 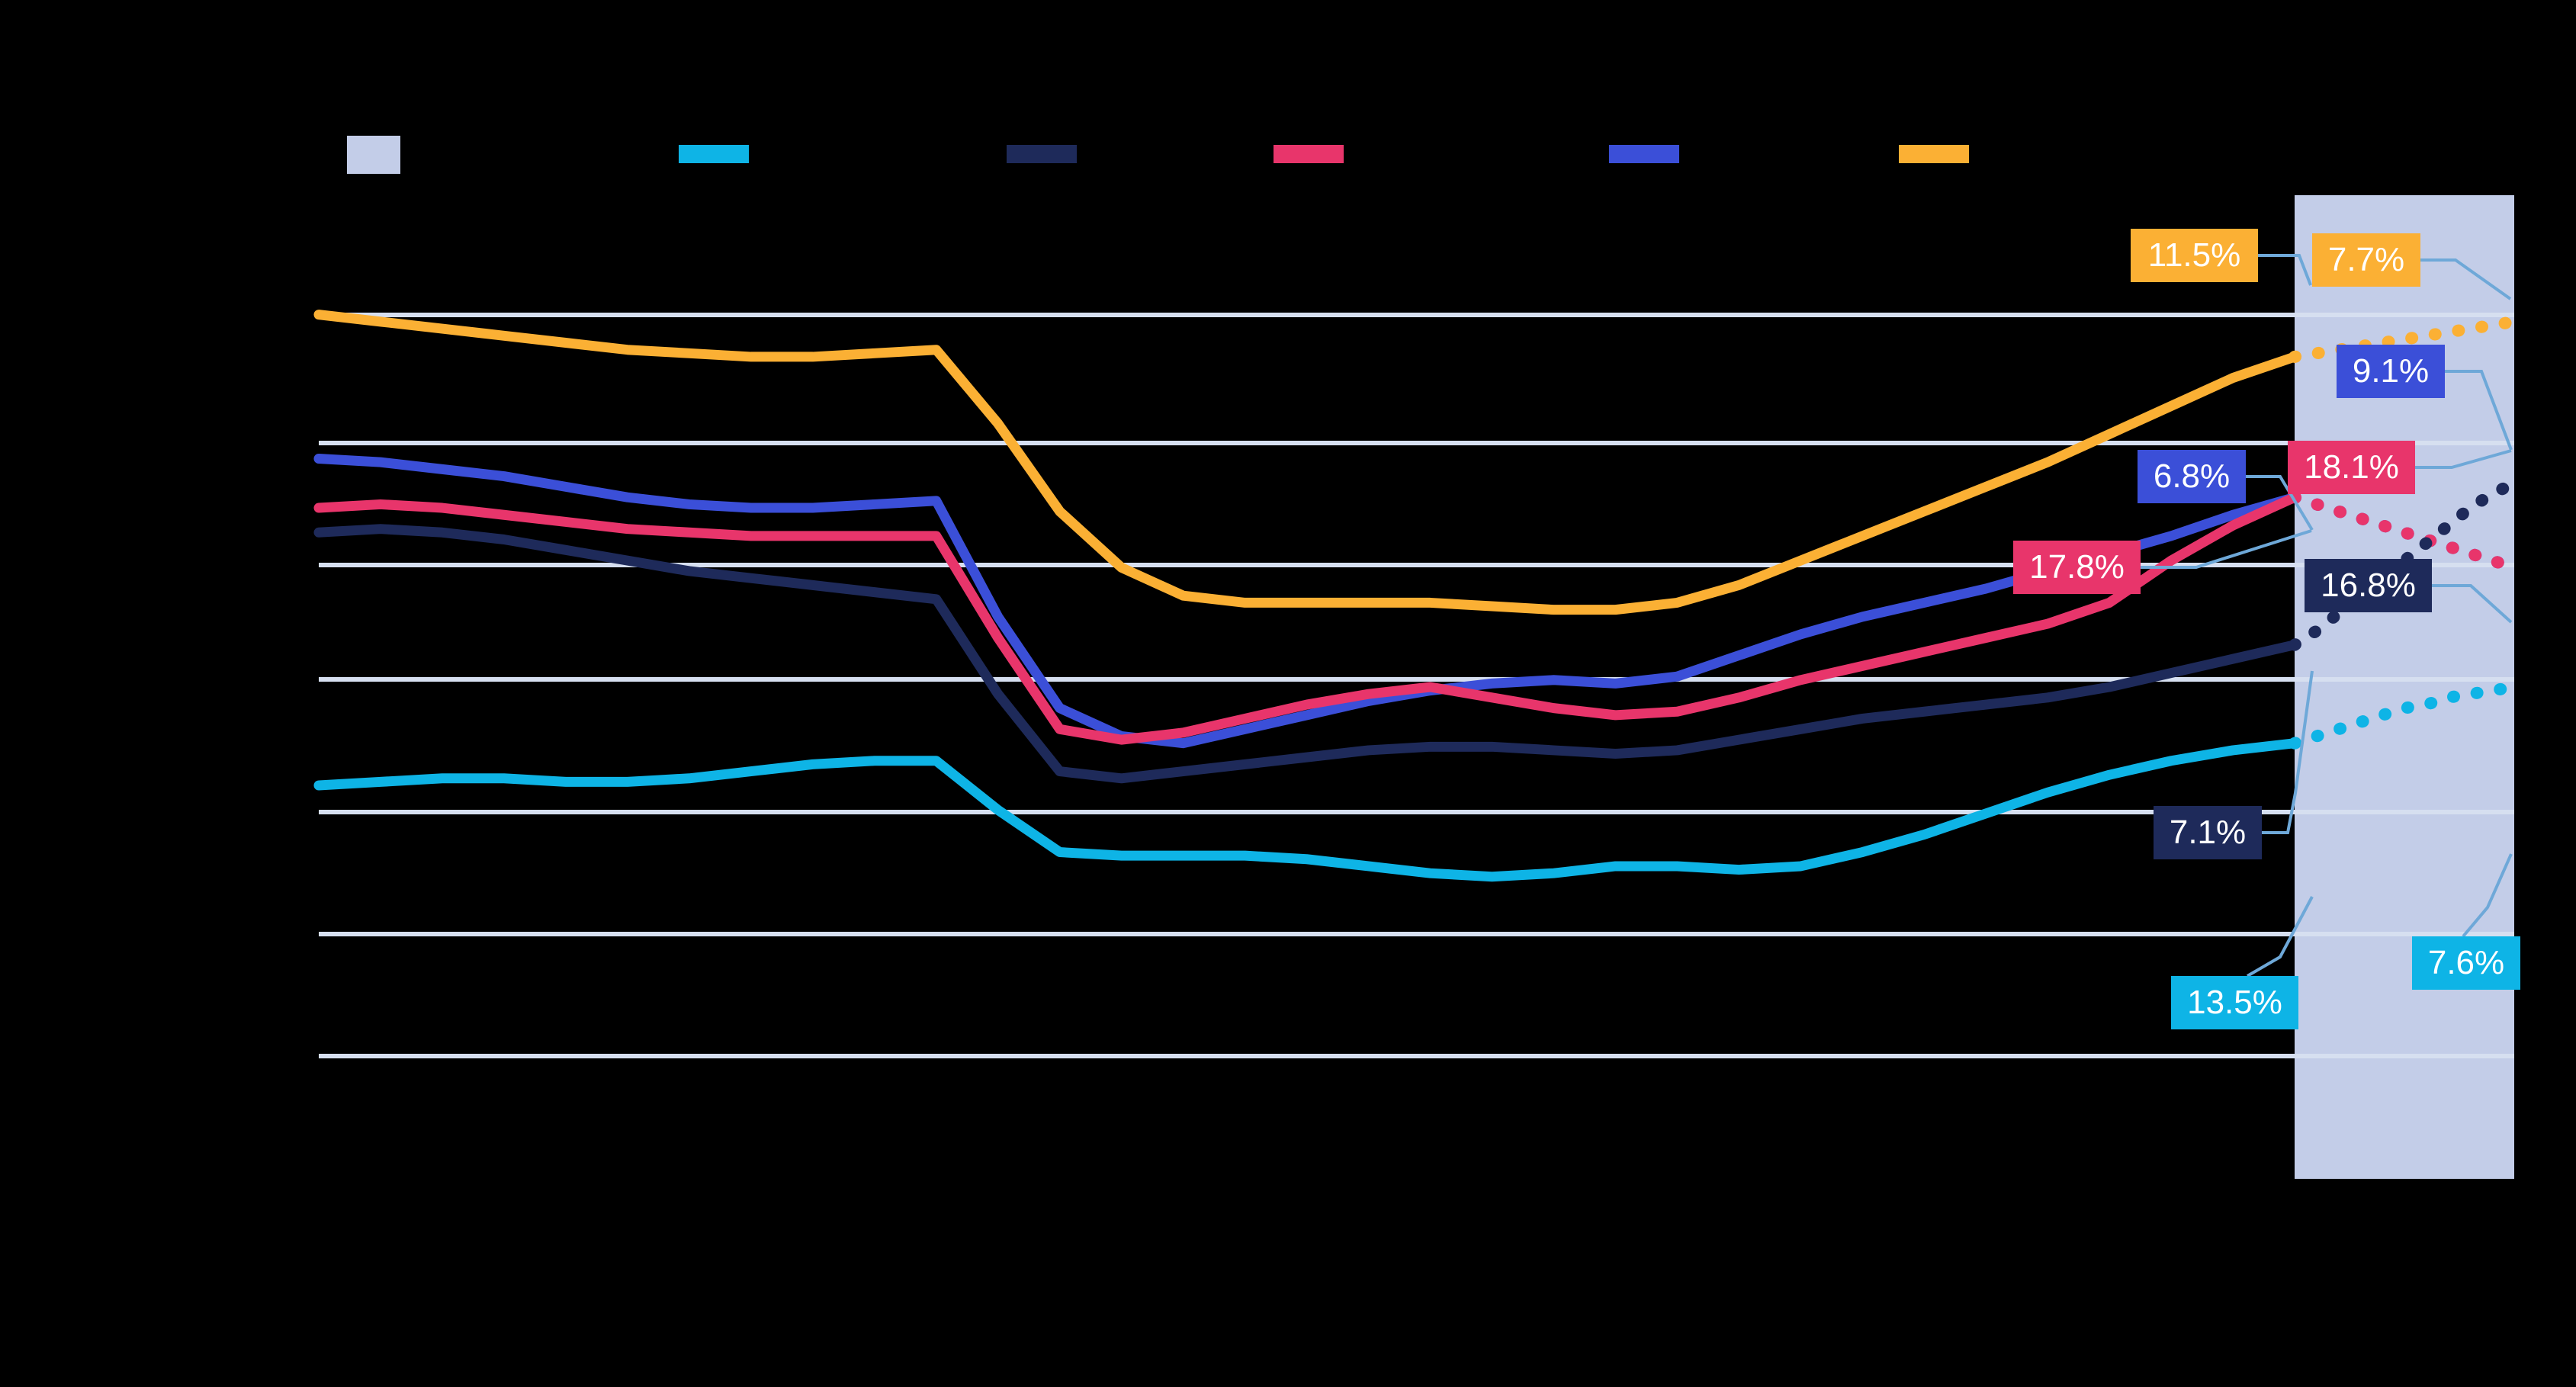 I want to click on legend-swatch-forecast-band, so click(x=373, y=155).